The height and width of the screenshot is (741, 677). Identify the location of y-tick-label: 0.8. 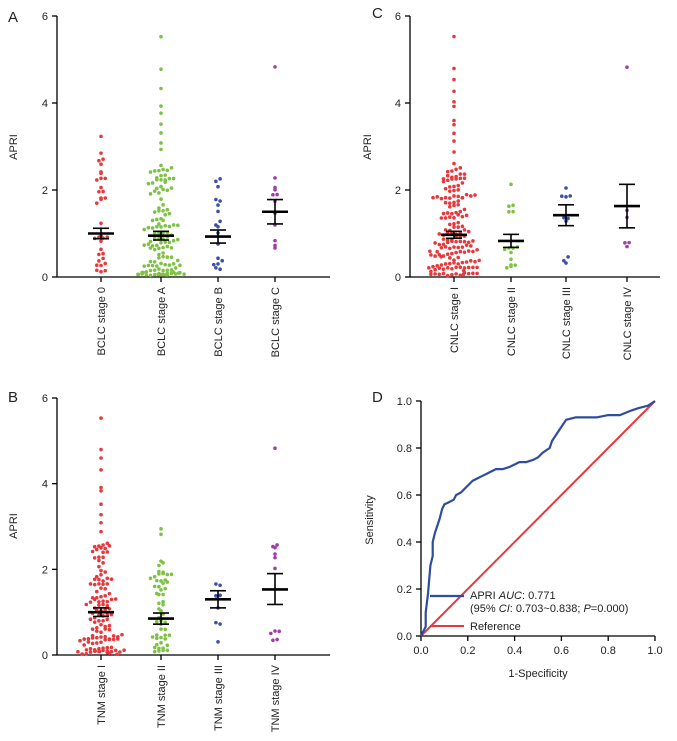
(404, 449).